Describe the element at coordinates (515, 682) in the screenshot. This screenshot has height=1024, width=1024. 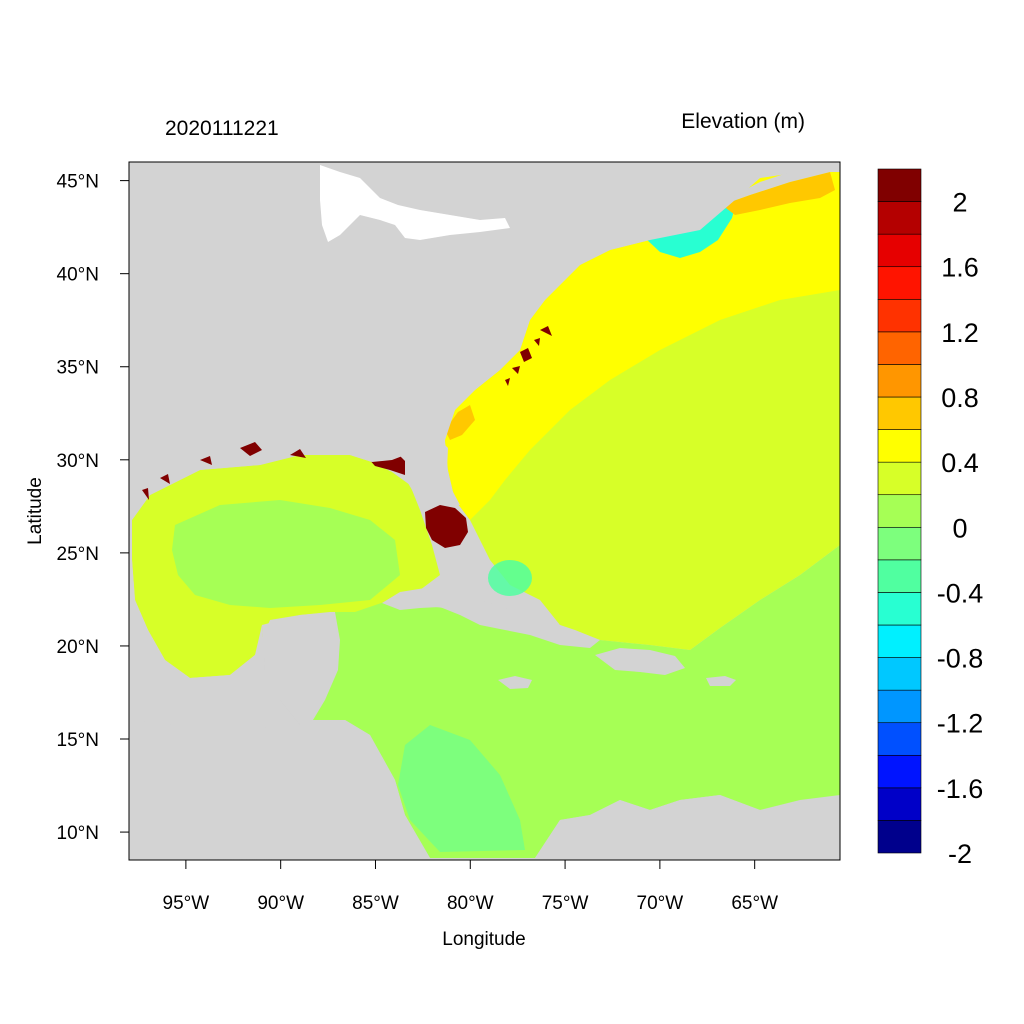
I see `jamaica-land` at that location.